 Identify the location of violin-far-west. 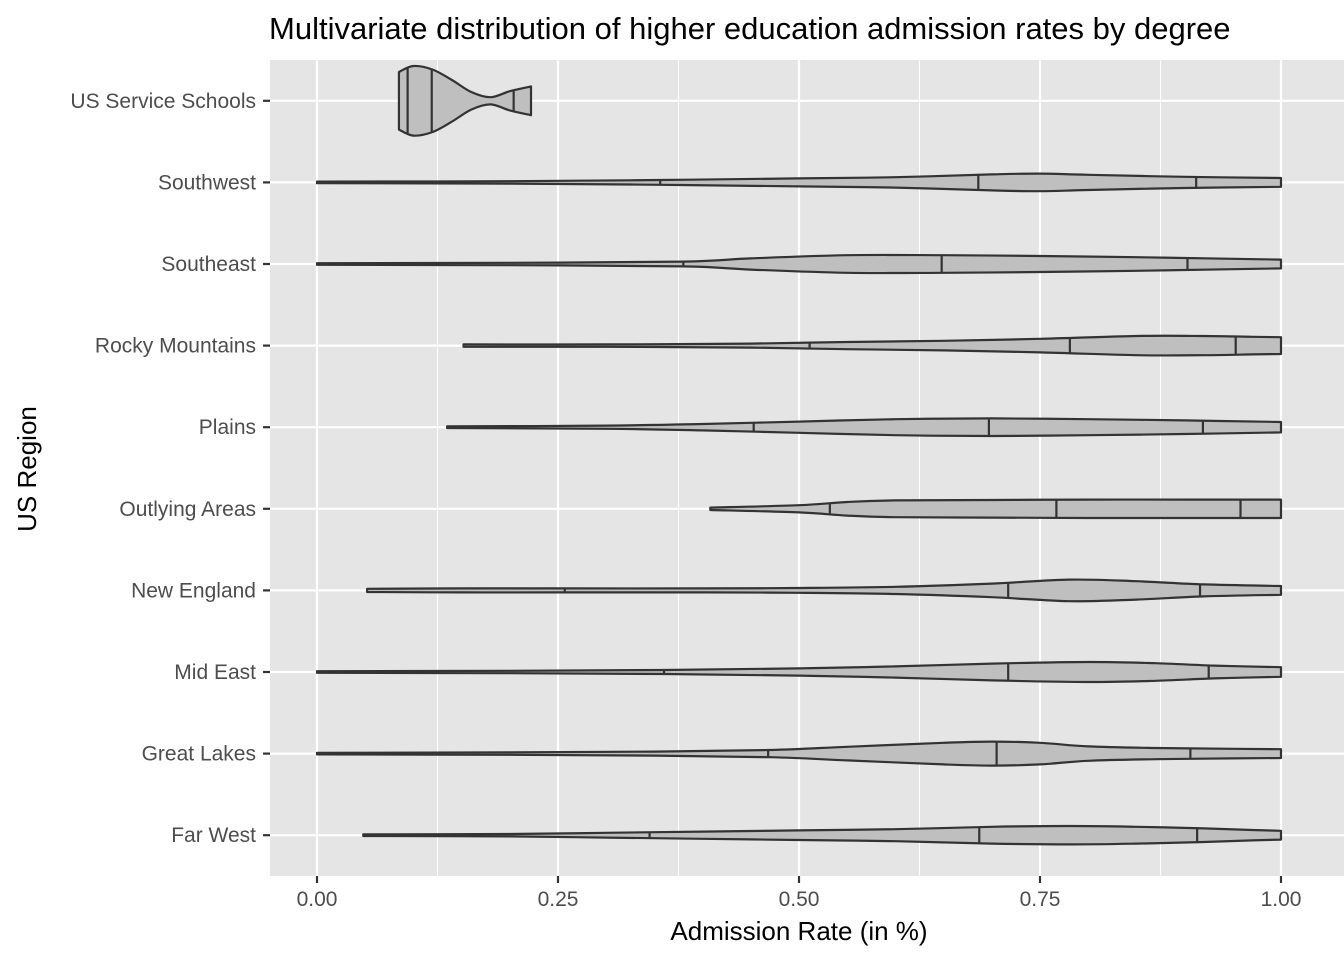
(822, 835).